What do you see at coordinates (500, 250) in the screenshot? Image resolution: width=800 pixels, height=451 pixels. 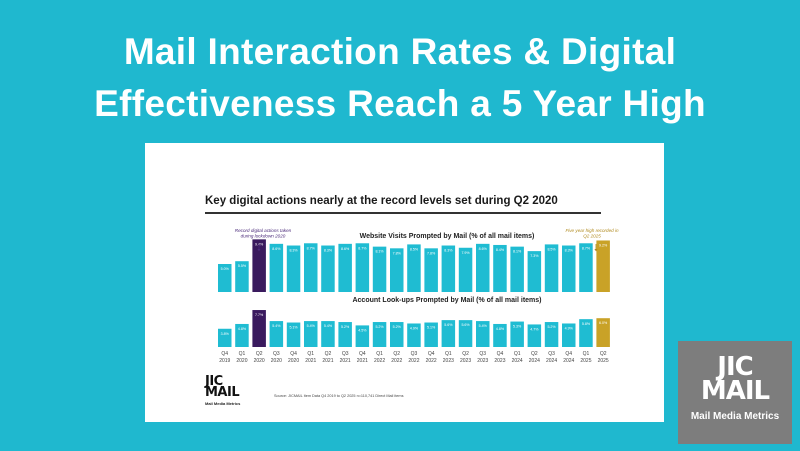 I see `data-label-s0-16: 8.4%` at bounding box center [500, 250].